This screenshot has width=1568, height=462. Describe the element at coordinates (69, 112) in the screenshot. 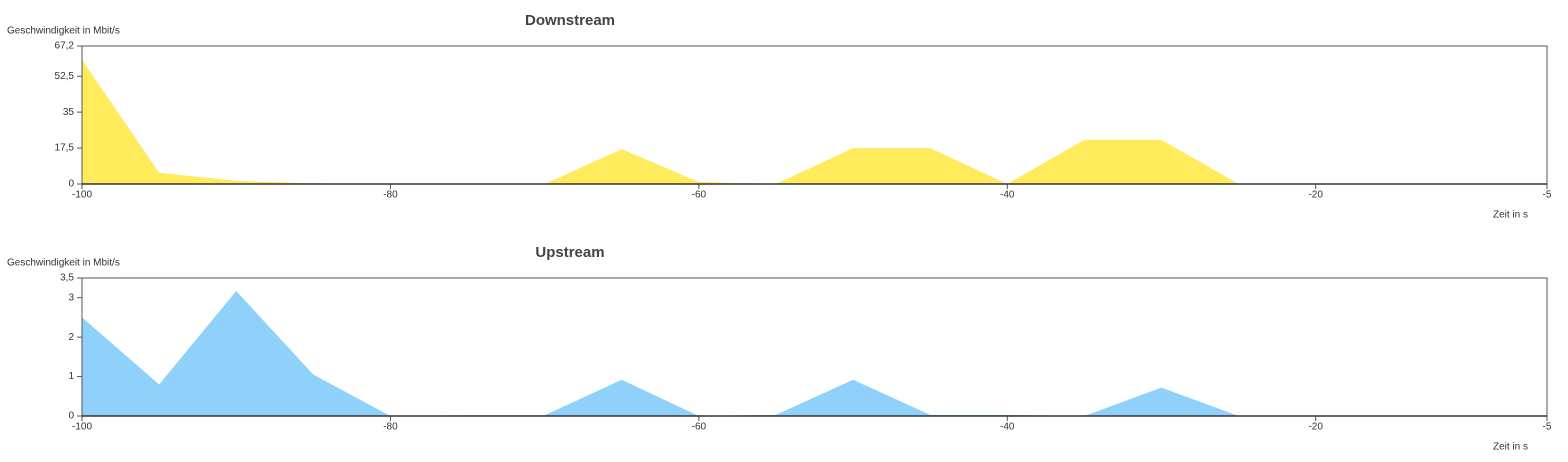

I see `y-tick-label: 35` at that location.